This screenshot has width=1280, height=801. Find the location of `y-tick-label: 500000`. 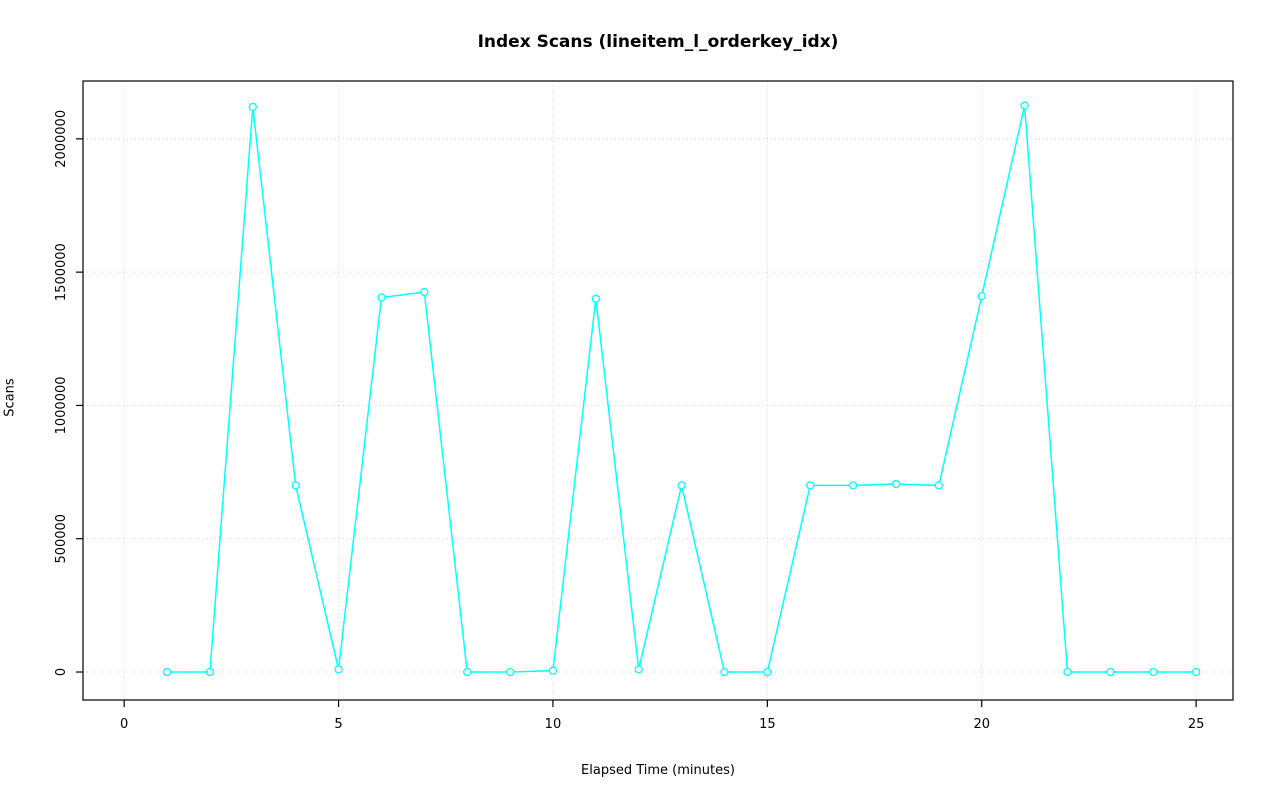

y-tick-label: 500000 is located at coordinates (61, 539).